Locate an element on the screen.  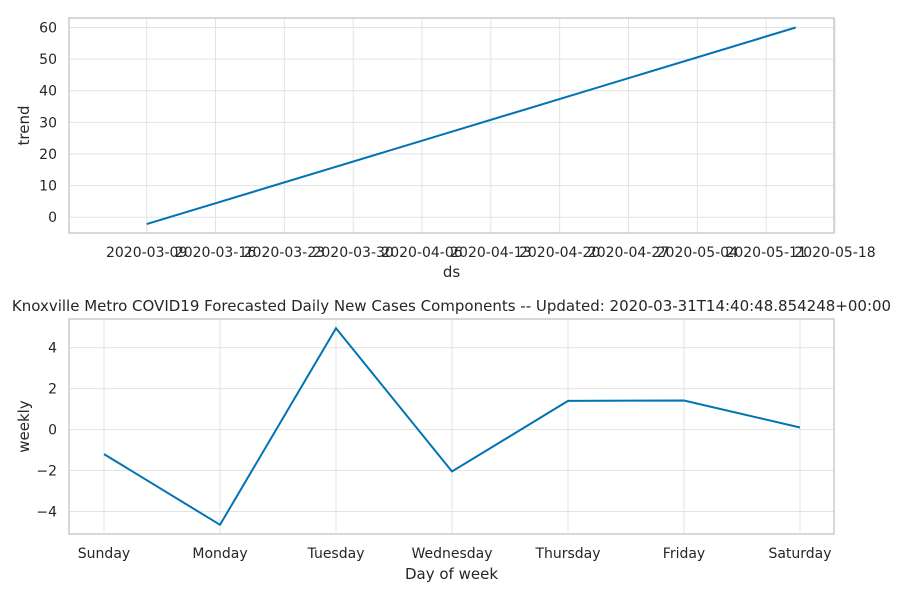
trend-y-axis-label: trend is located at coordinates (24, 126).